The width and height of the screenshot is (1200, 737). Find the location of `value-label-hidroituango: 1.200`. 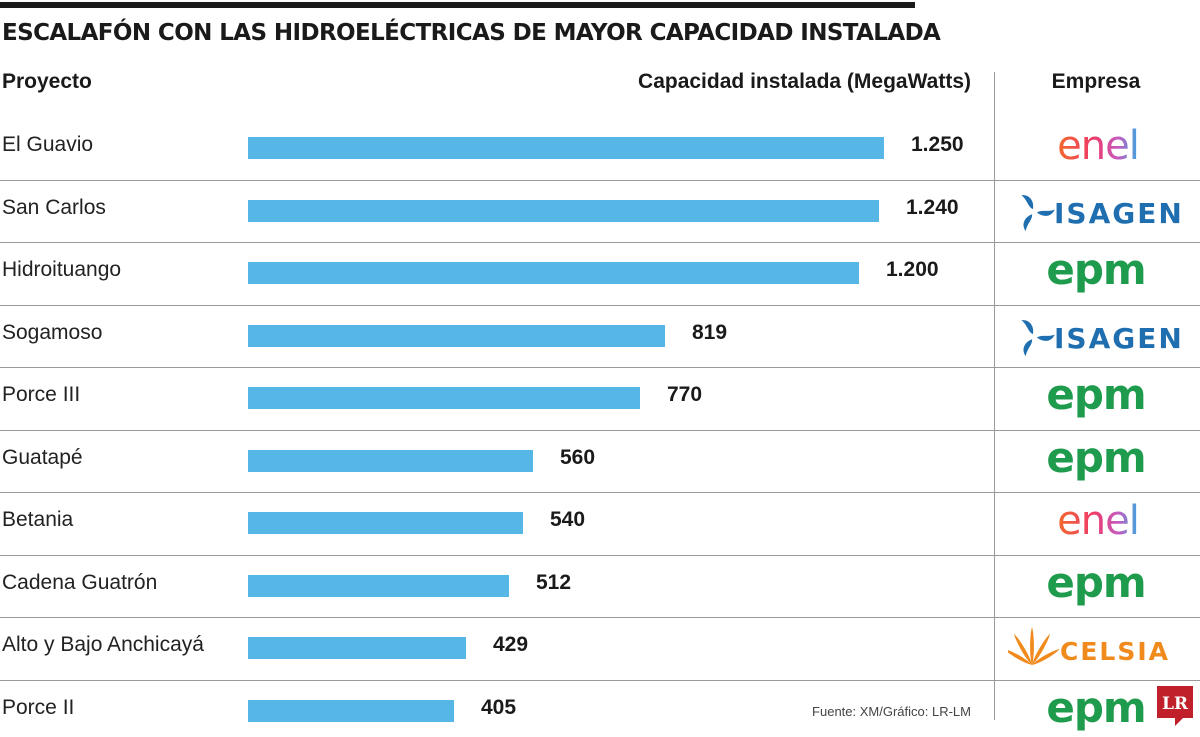

value-label-hidroituango: 1.200 is located at coordinates (912, 269).